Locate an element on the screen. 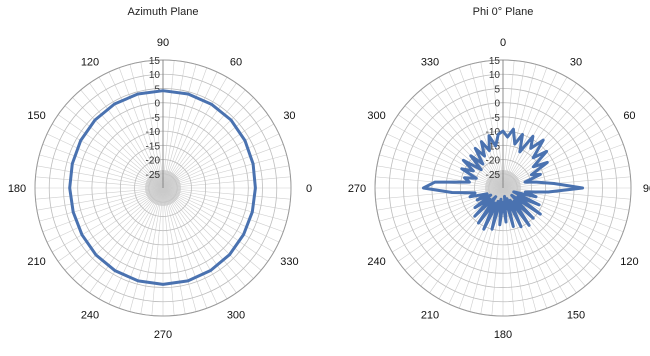 The height and width of the screenshot is (356, 650). angle-label: 90 is located at coordinates (163, 43).